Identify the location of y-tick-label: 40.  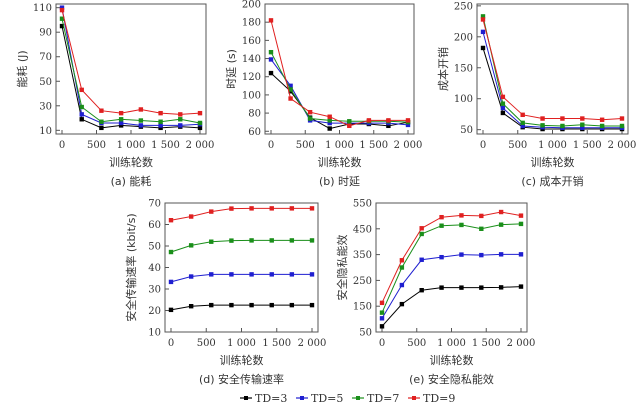
(154, 268).